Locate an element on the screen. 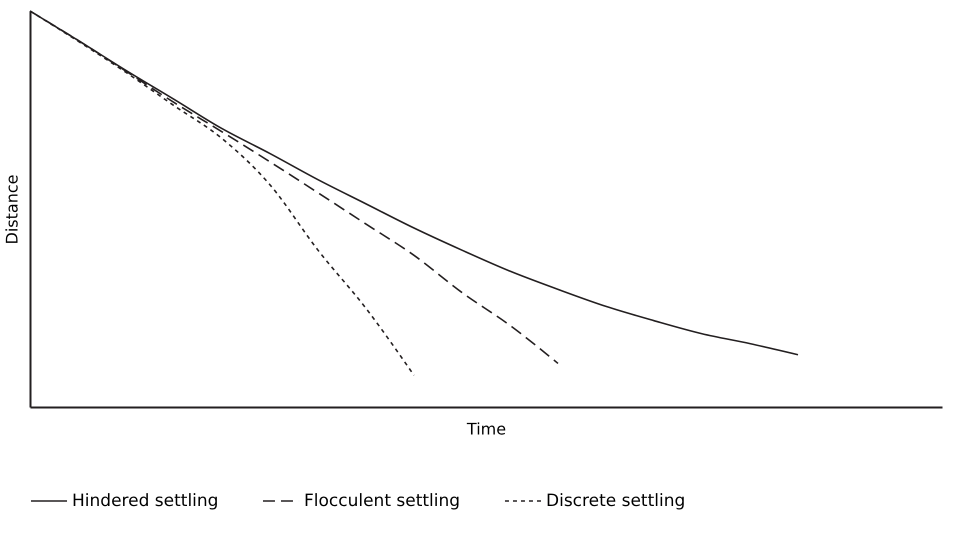  y-axis-title: Distance is located at coordinates (12, 209).